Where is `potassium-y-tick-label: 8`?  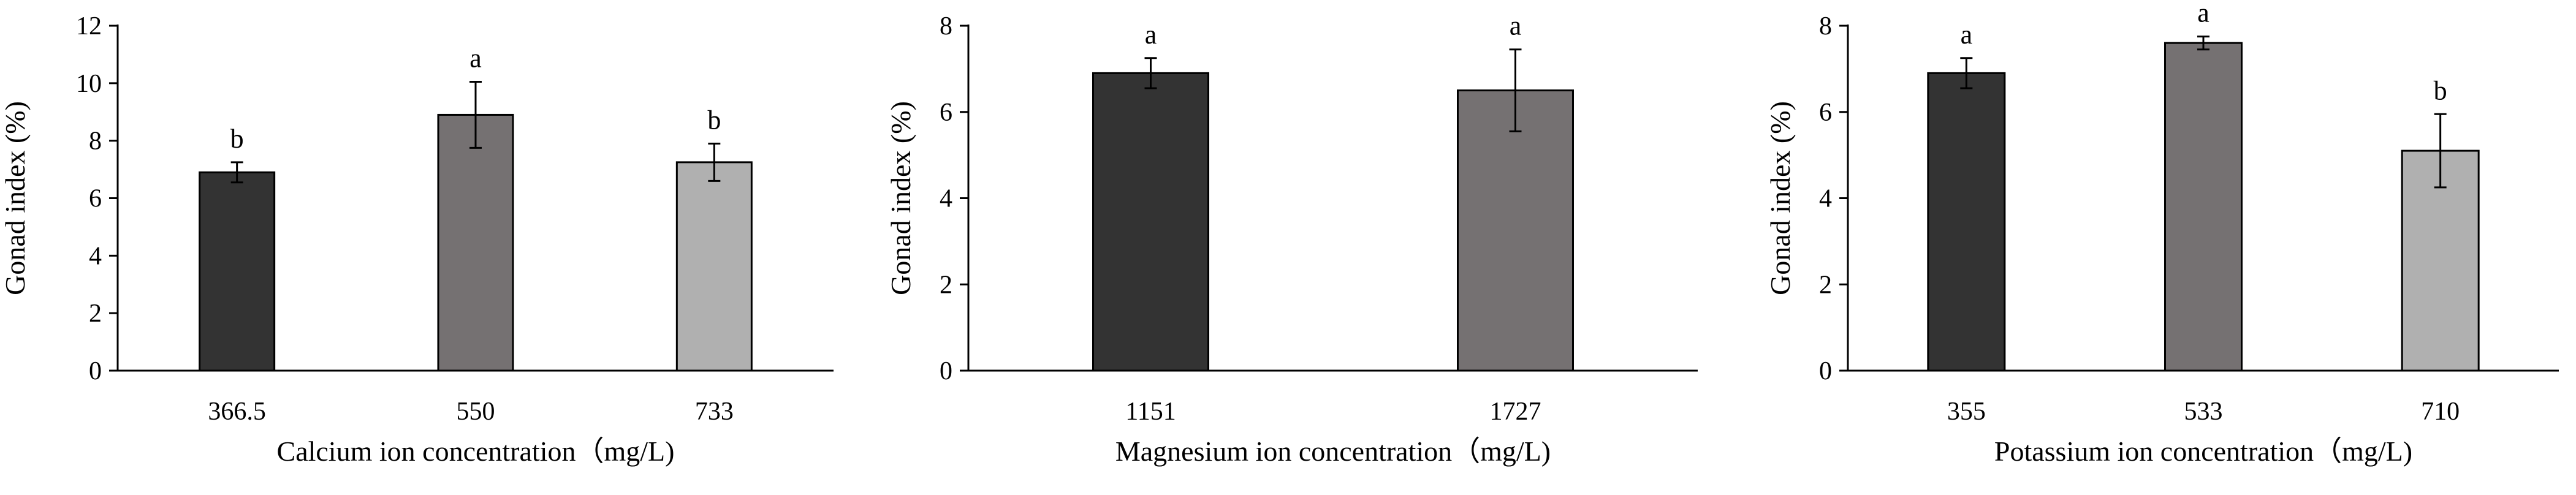 potassium-y-tick-label: 8 is located at coordinates (1825, 26).